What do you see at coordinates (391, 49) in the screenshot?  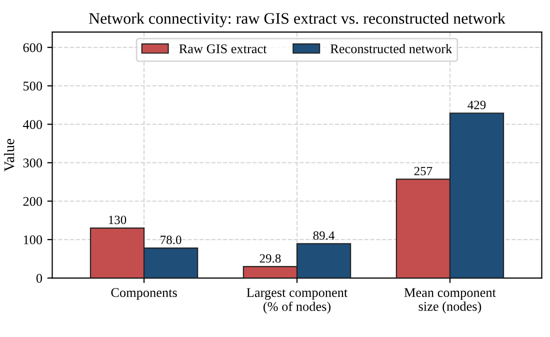 I see `legend-label: Reconstructed network` at bounding box center [391, 49].